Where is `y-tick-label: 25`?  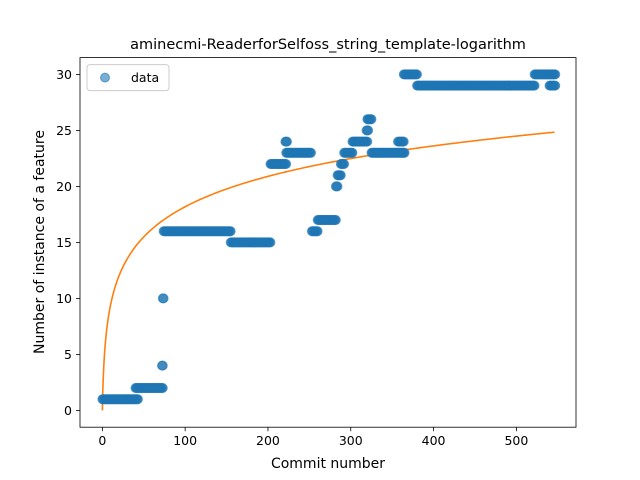
y-tick-label: 25 is located at coordinates (64, 130).